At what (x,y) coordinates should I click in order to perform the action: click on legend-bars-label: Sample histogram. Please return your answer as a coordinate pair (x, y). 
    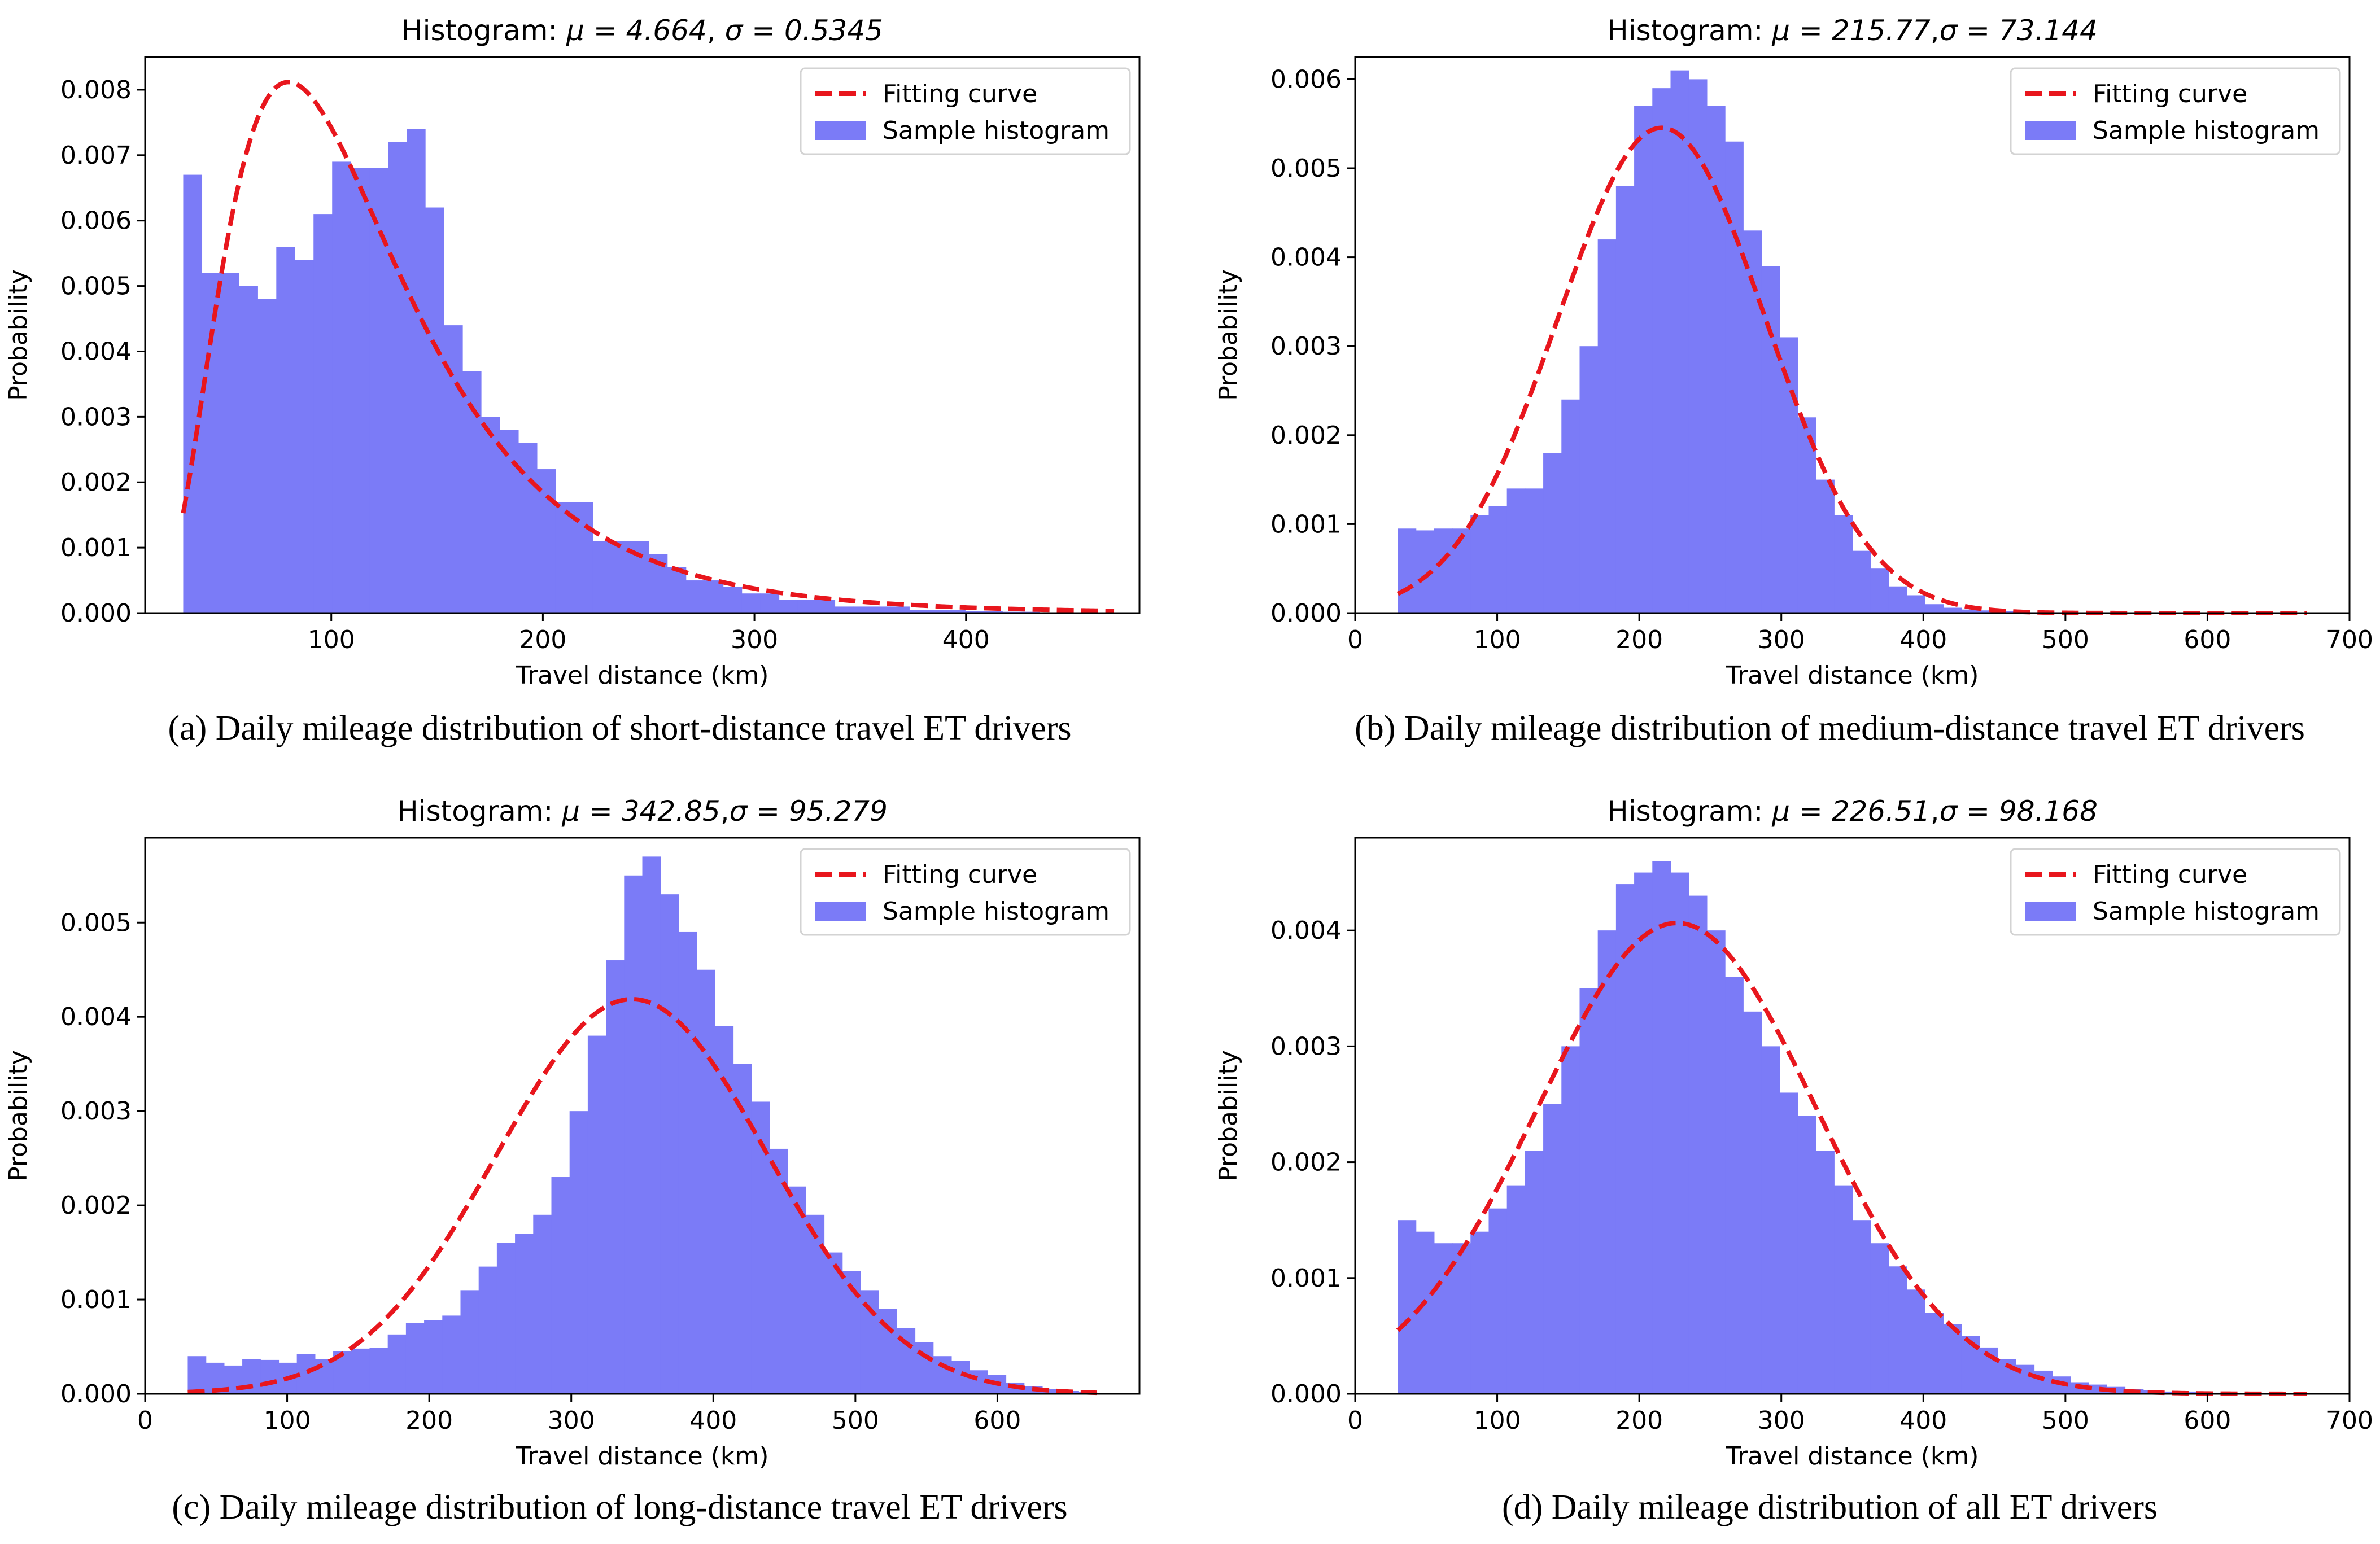
    Looking at the image, I should click on (996, 911).